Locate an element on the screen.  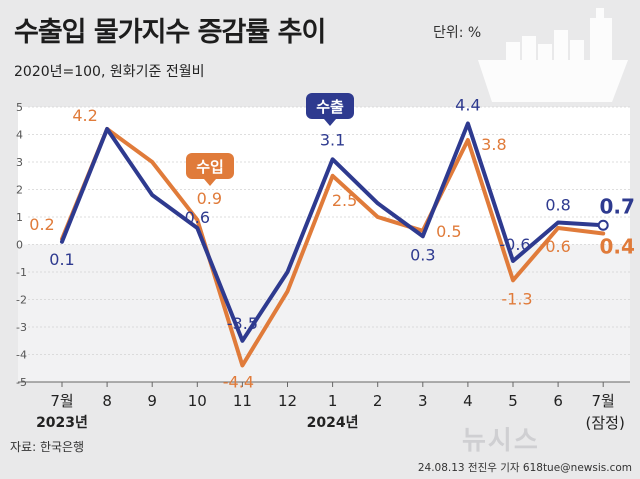
legend-tag-import-pointer is located at coordinates (210, 182).